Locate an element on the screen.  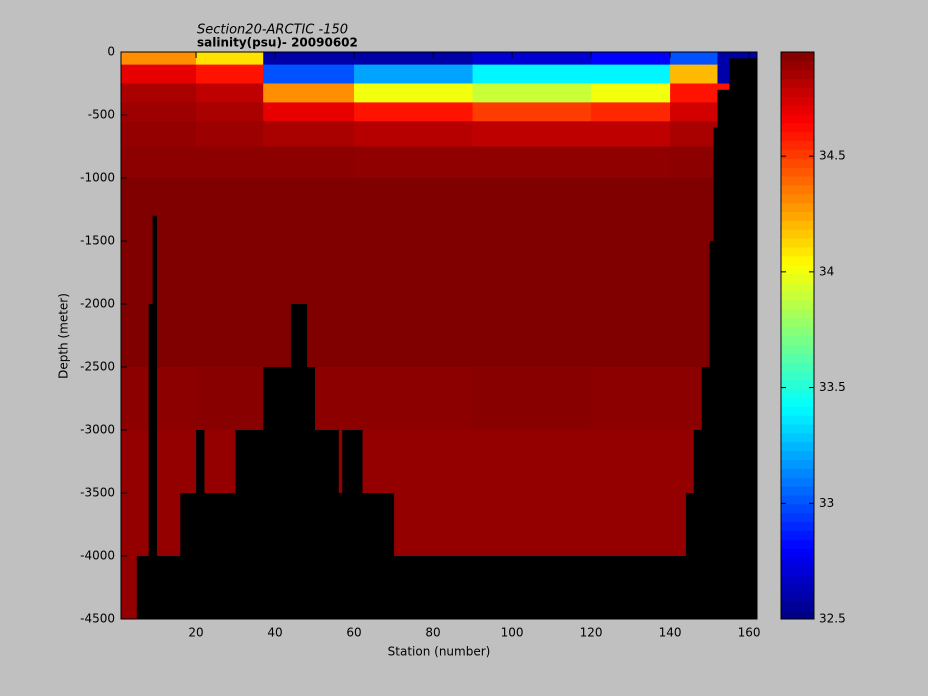
colorbar-tick-label: 34 is located at coordinates (826, 271).